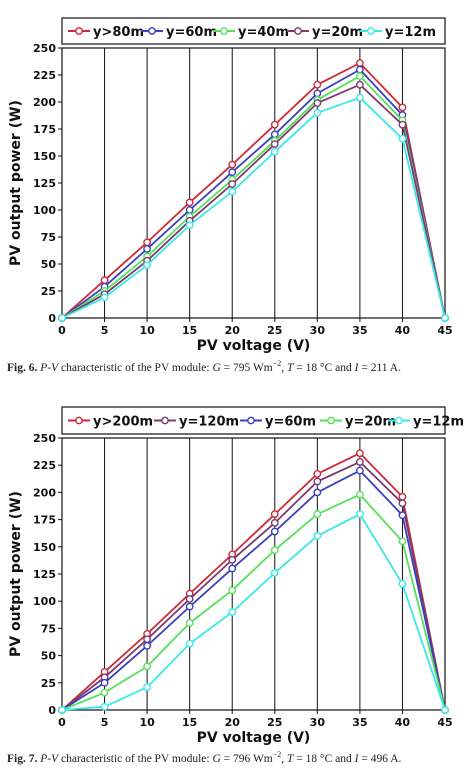 The image size is (473, 776). I want to click on y-tick-label: 175, so click(44, 520).